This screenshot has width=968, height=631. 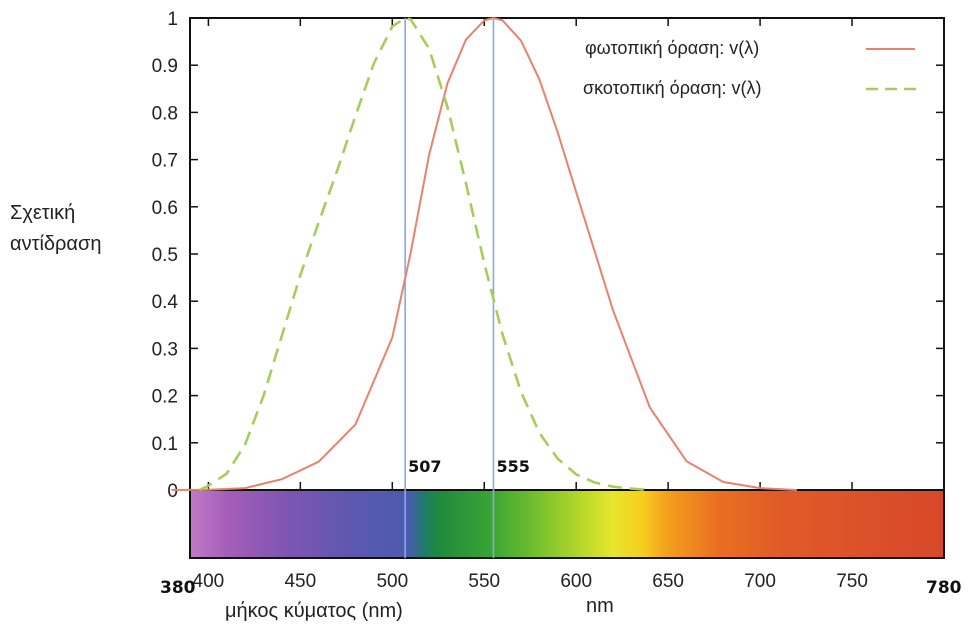 What do you see at coordinates (172, 491) in the screenshot?
I see `y-tick-label: 0` at bounding box center [172, 491].